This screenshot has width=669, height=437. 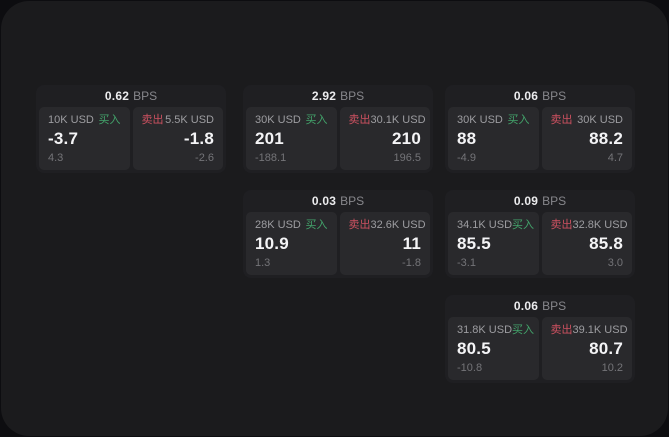 What do you see at coordinates (398, 225) in the screenshot?
I see `sell-amount: 32.6K USD` at bounding box center [398, 225].